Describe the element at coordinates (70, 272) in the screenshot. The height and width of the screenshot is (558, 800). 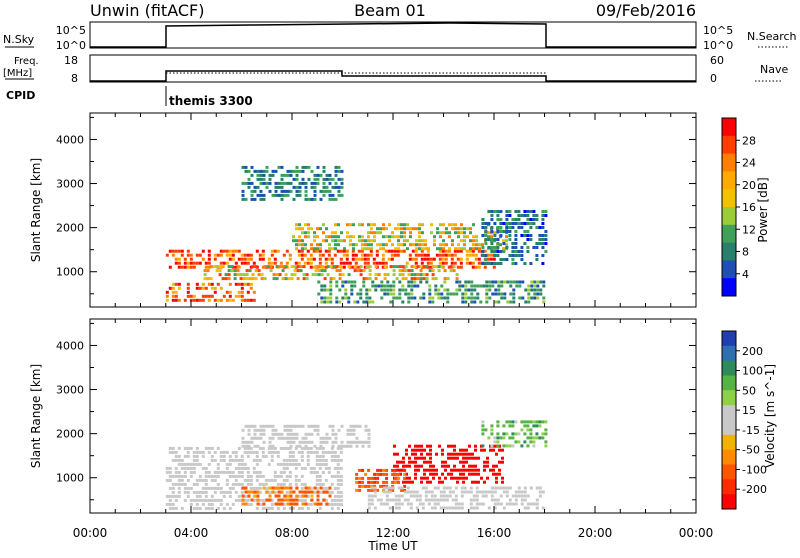
I see `ytick-label: 1000` at that location.